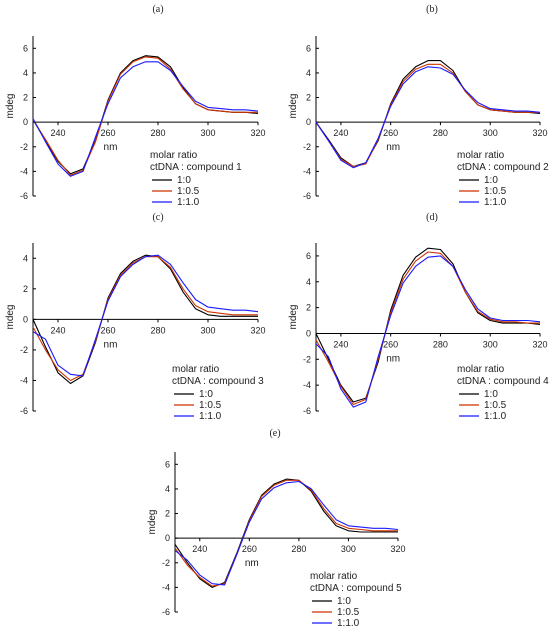  What do you see at coordinates (432, 9) in the screenshot?
I see `panel-label: (b)` at bounding box center [432, 9].